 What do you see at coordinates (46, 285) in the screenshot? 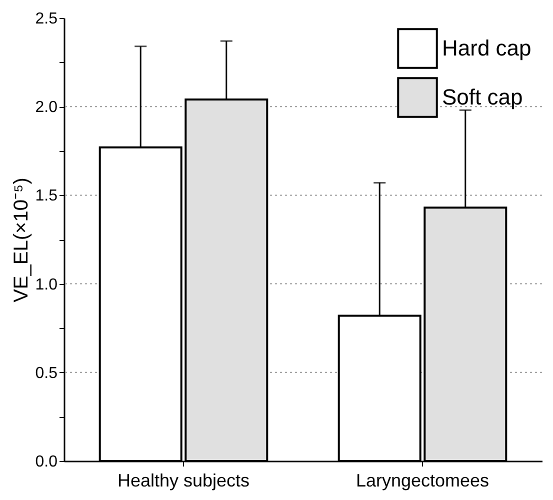
I see `y-tick-label: 1.0` at bounding box center [46, 285].